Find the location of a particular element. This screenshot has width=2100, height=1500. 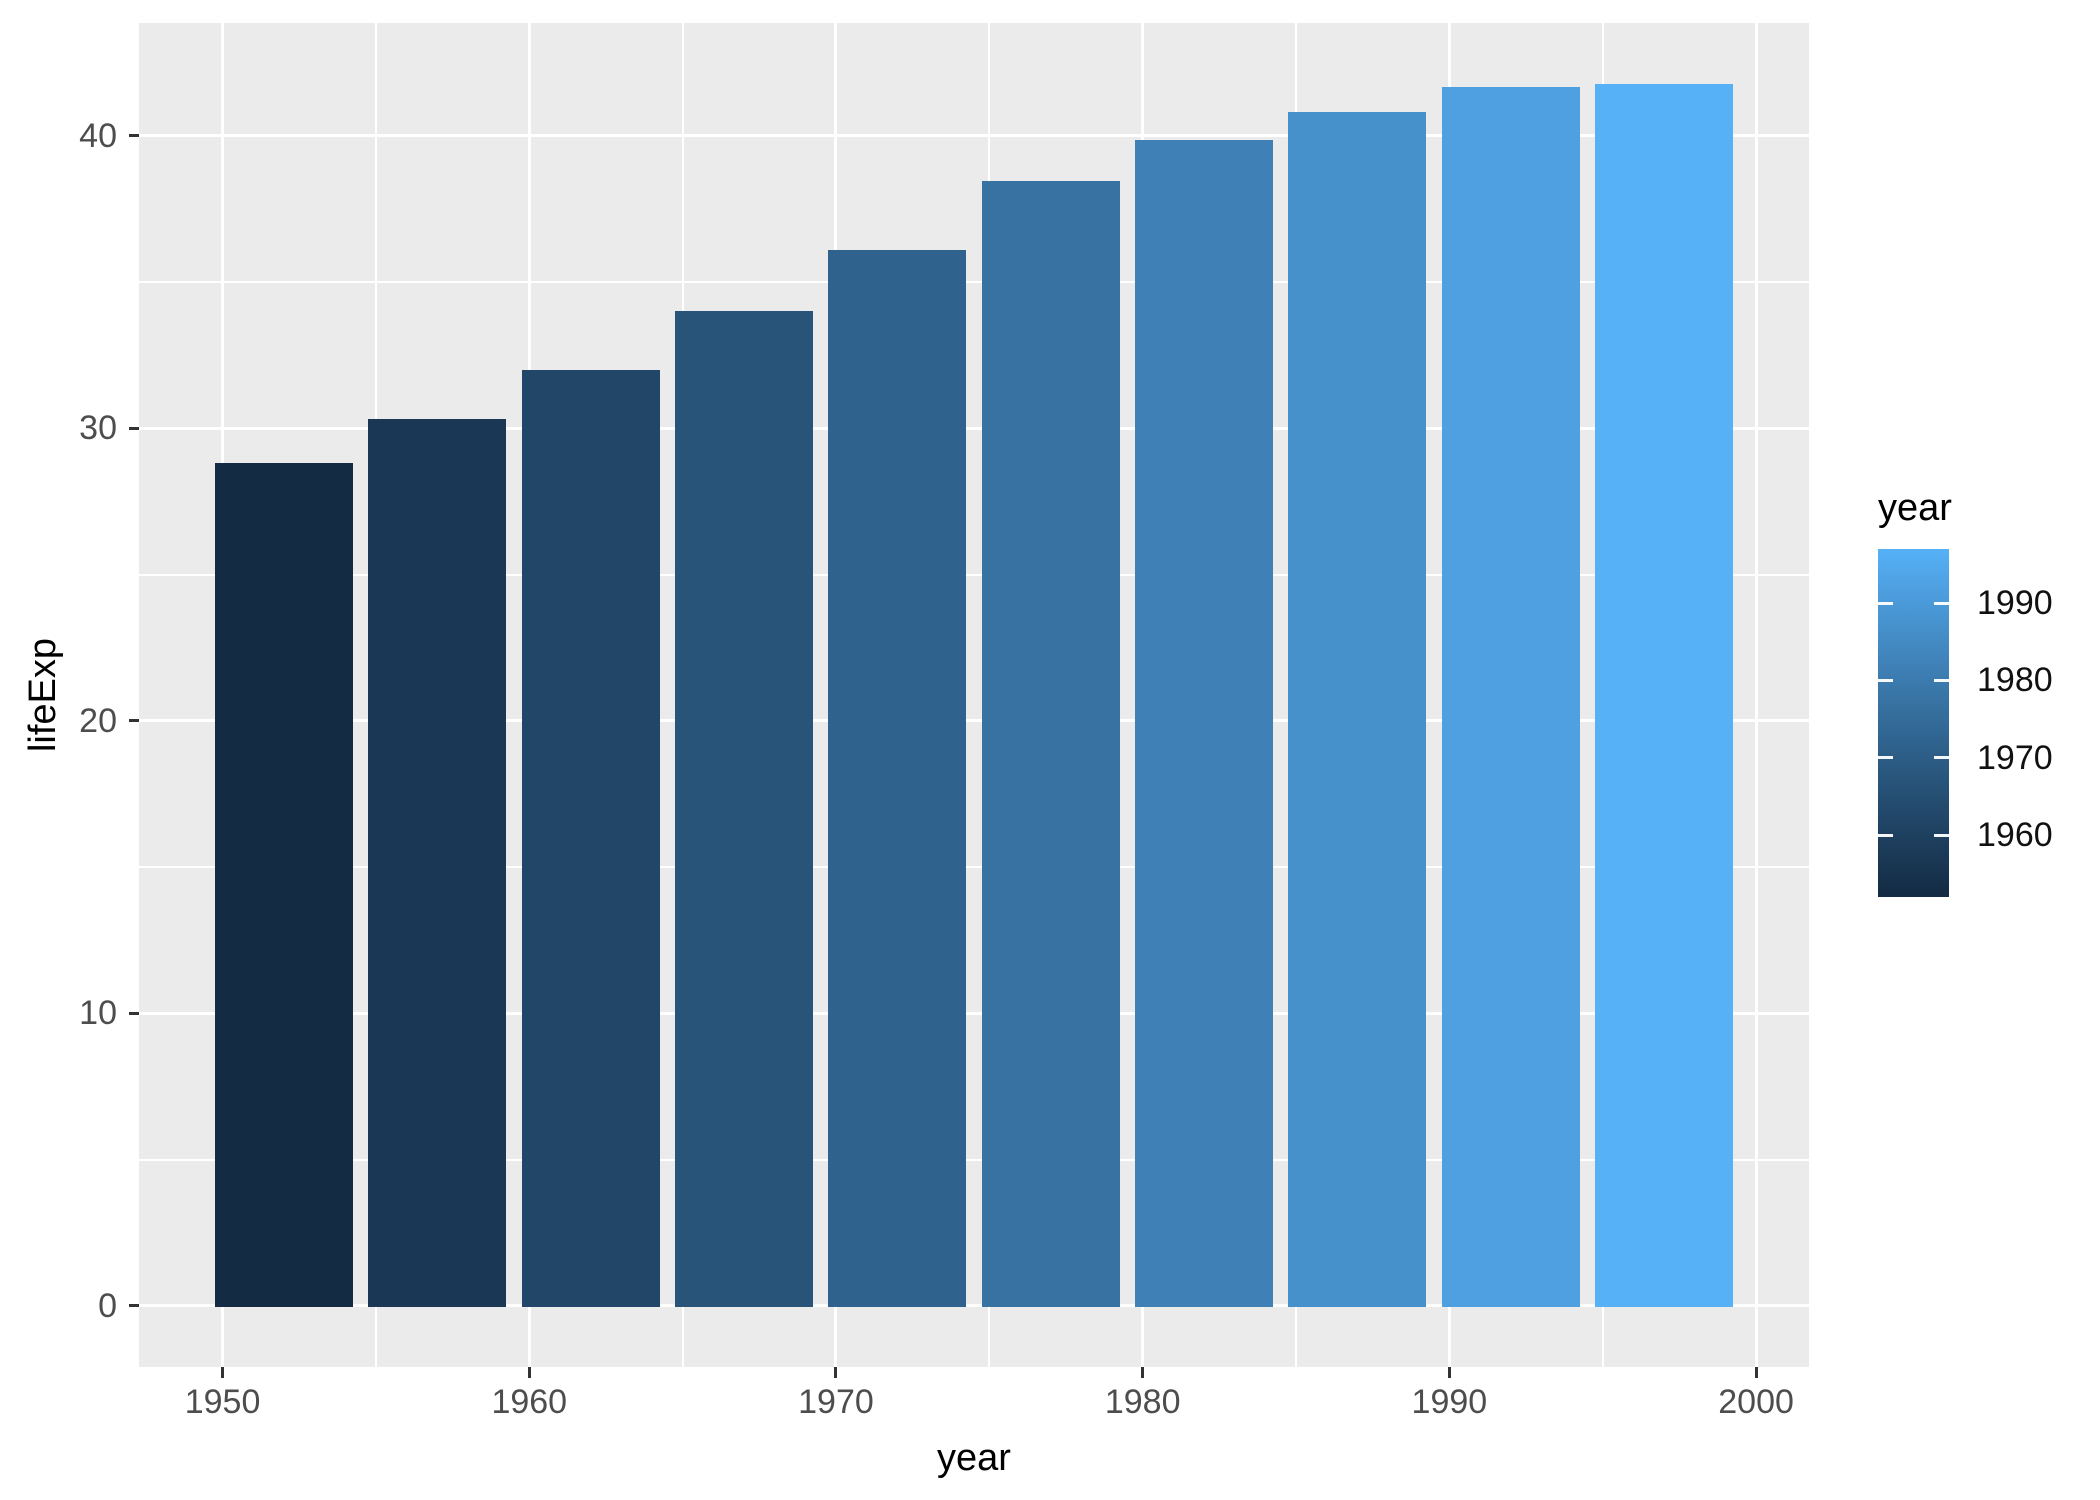

bar-1977 is located at coordinates (1050, 744).